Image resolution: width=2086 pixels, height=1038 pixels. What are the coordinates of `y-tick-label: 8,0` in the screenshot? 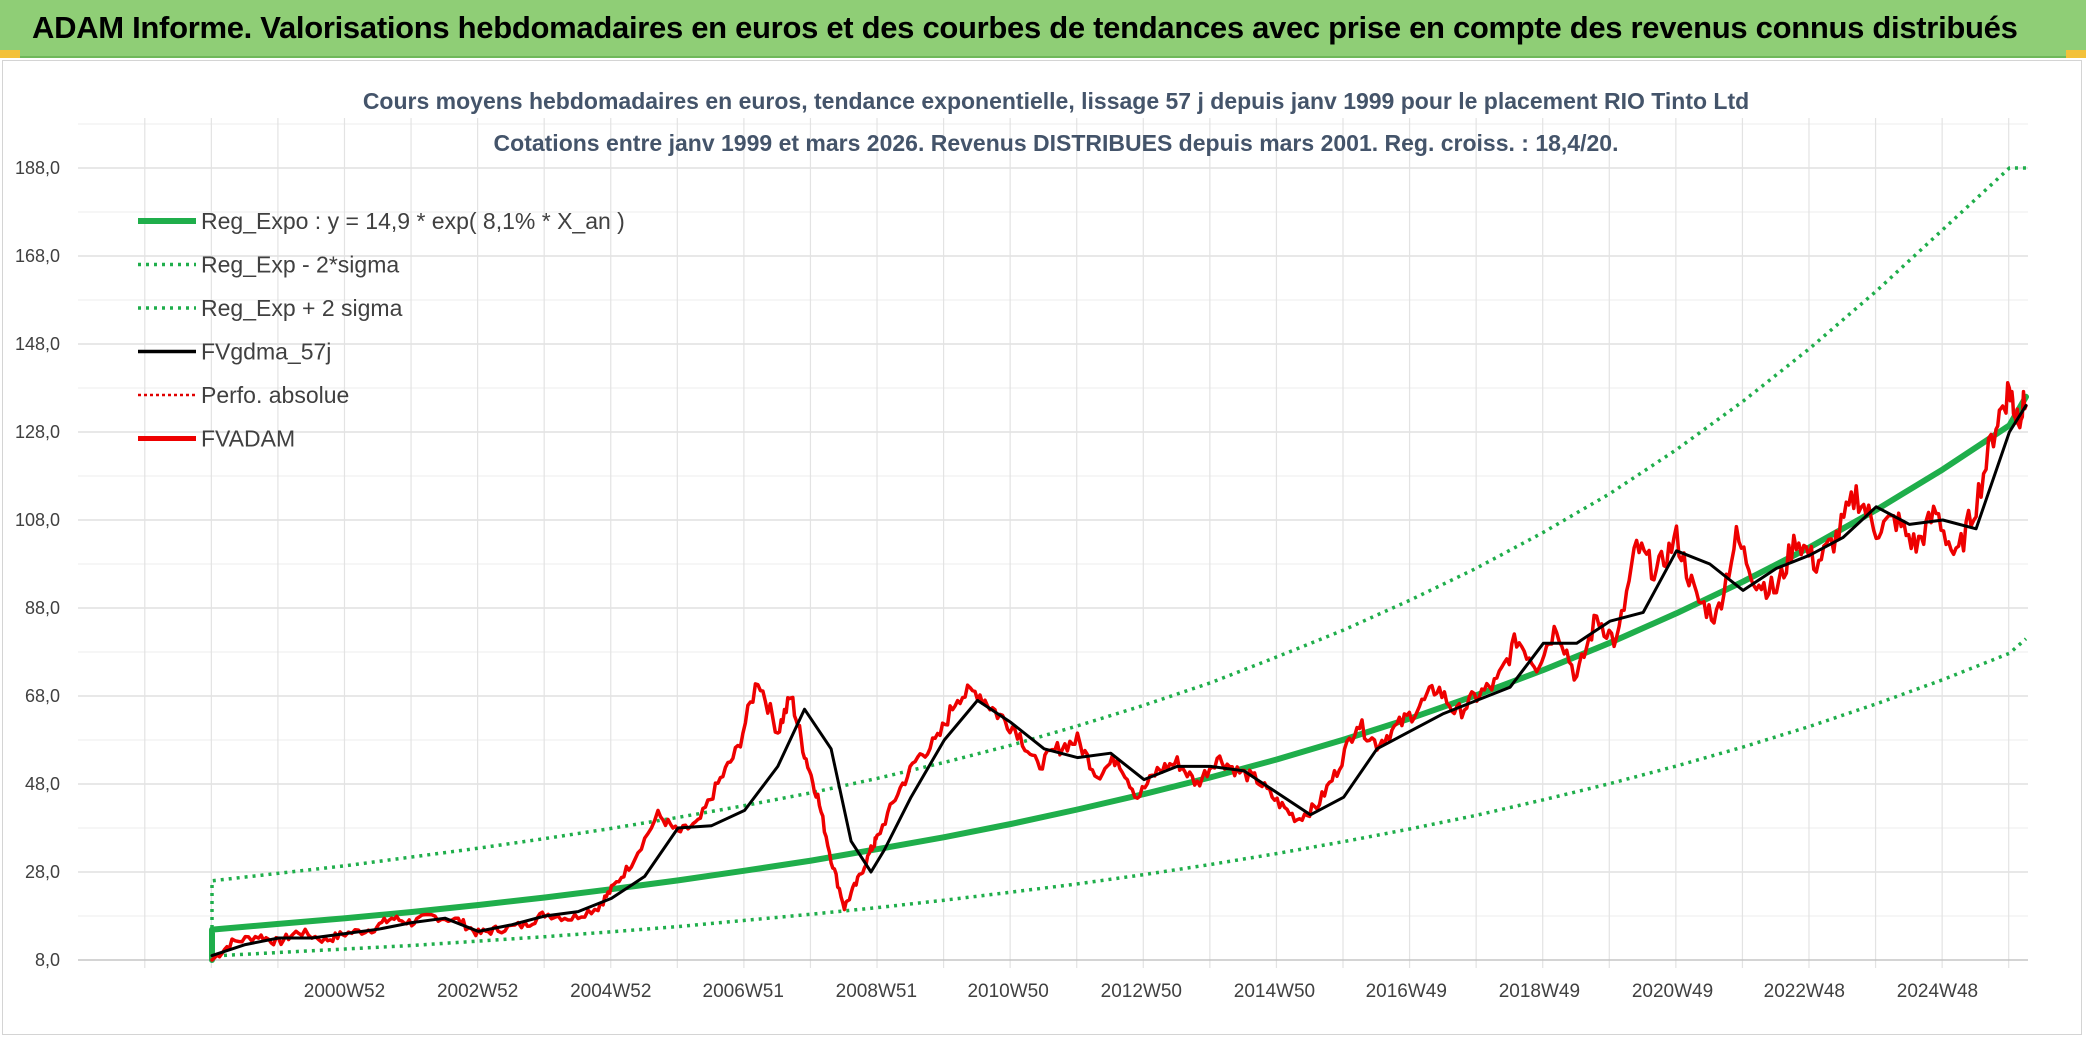 It's located at (47, 960).